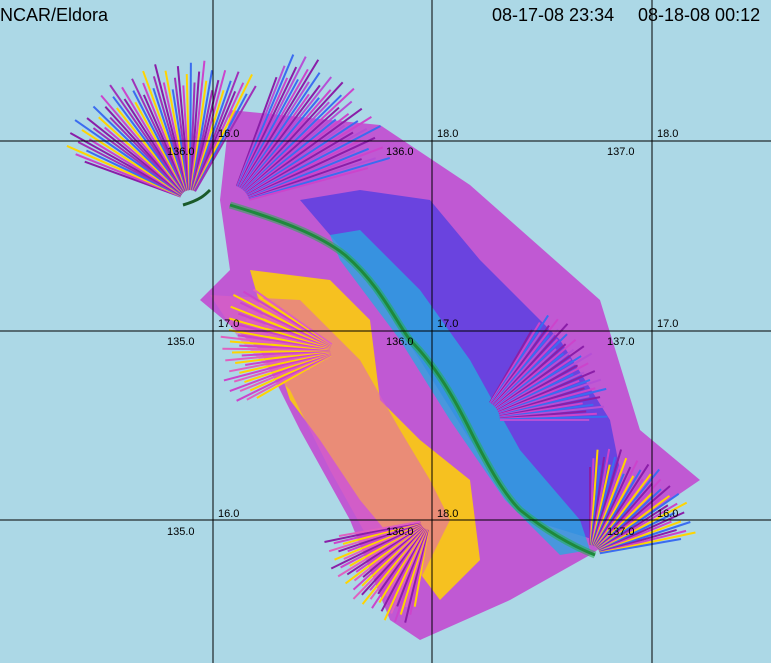  What do you see at coordinates (325, 455) in the screenshot?
I see `radar-fan-southwest` at bounding box center [325, 455].